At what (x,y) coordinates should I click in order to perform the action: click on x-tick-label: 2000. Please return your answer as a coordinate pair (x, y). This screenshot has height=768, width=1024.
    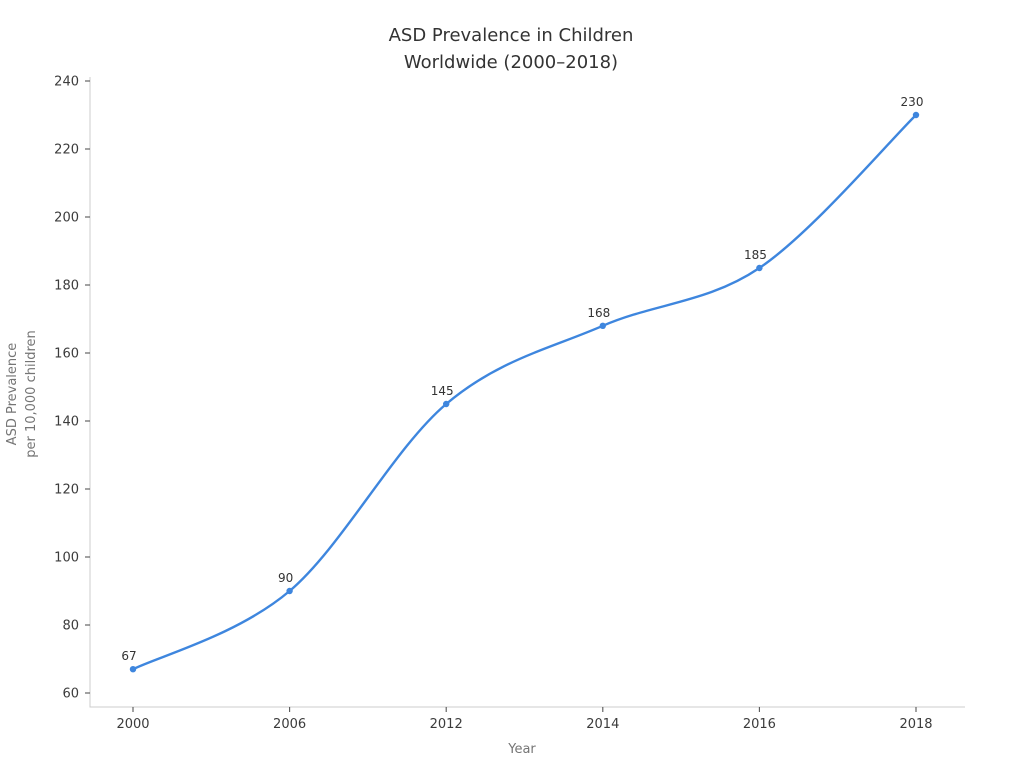
    Looking at the image, I should click on (132, 724).